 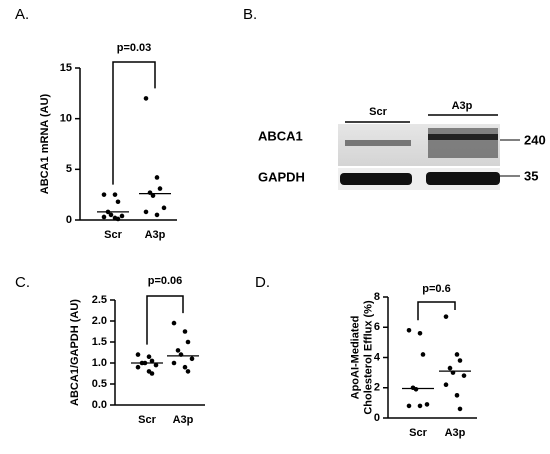 What do you see at coordinates (377, 327) in the screenshot?
I see `y-tick-label: 6` at bounding box center [377, 327].